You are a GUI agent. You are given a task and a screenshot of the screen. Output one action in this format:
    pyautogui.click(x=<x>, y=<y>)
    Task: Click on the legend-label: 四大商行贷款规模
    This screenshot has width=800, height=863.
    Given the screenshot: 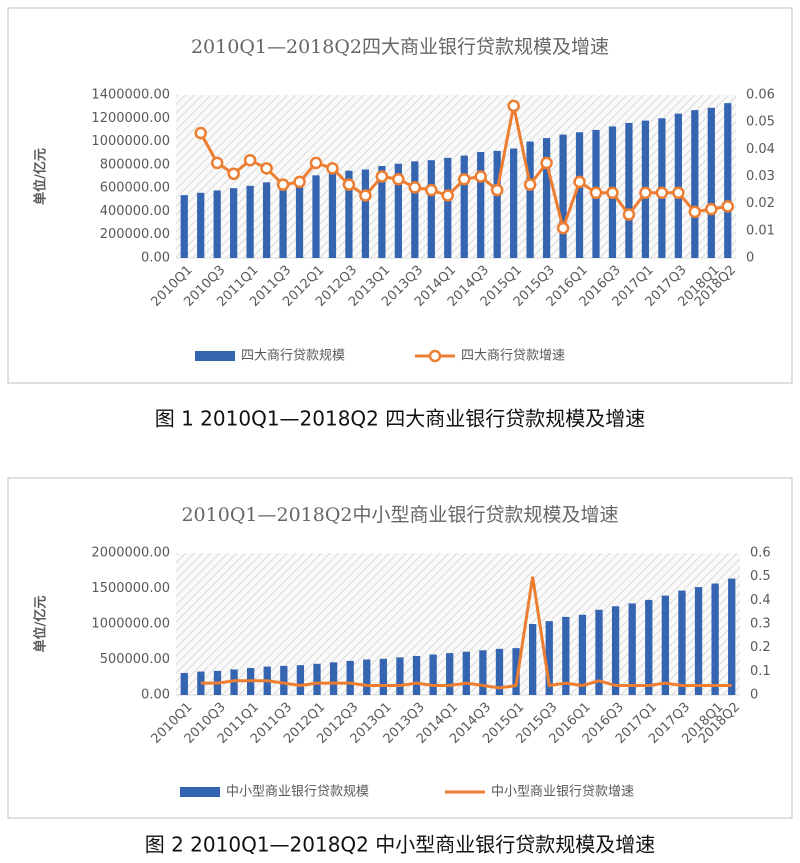 What is the action you would take?
    pyautogui.click(x=293, y=356)
    